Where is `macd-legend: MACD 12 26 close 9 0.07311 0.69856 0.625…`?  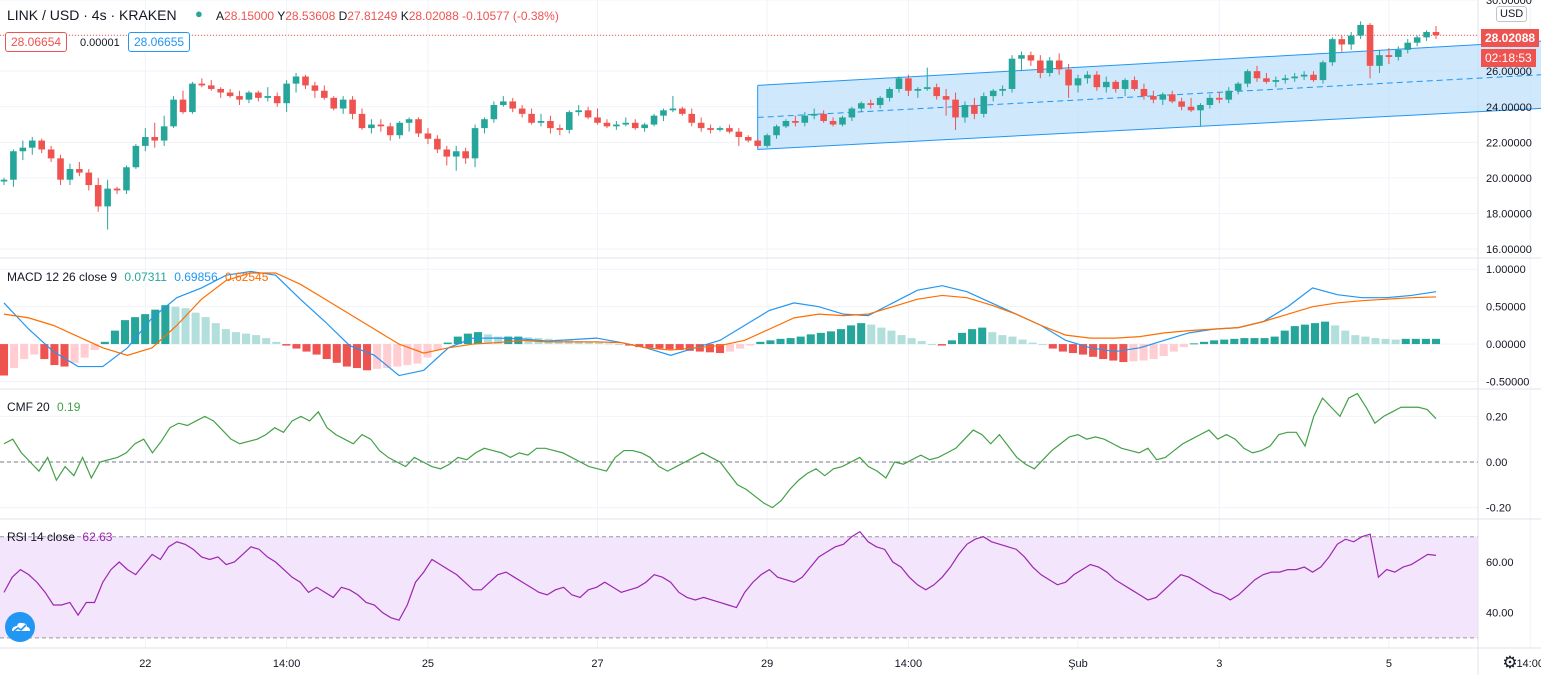
macd-legend: MACD 12 26 close 9 0.07311 0.69856 0.625… is located at coordinates (137, 277).